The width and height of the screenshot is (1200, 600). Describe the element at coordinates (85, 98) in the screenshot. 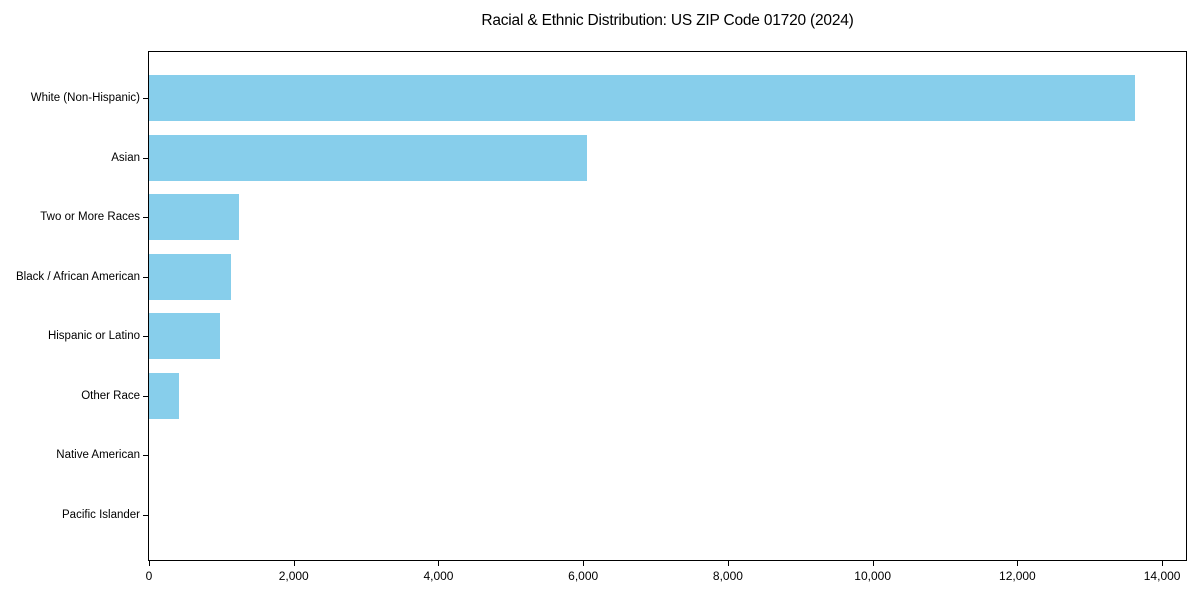

I see `y-tick-label: White (Non-Hispanic)` at that location.